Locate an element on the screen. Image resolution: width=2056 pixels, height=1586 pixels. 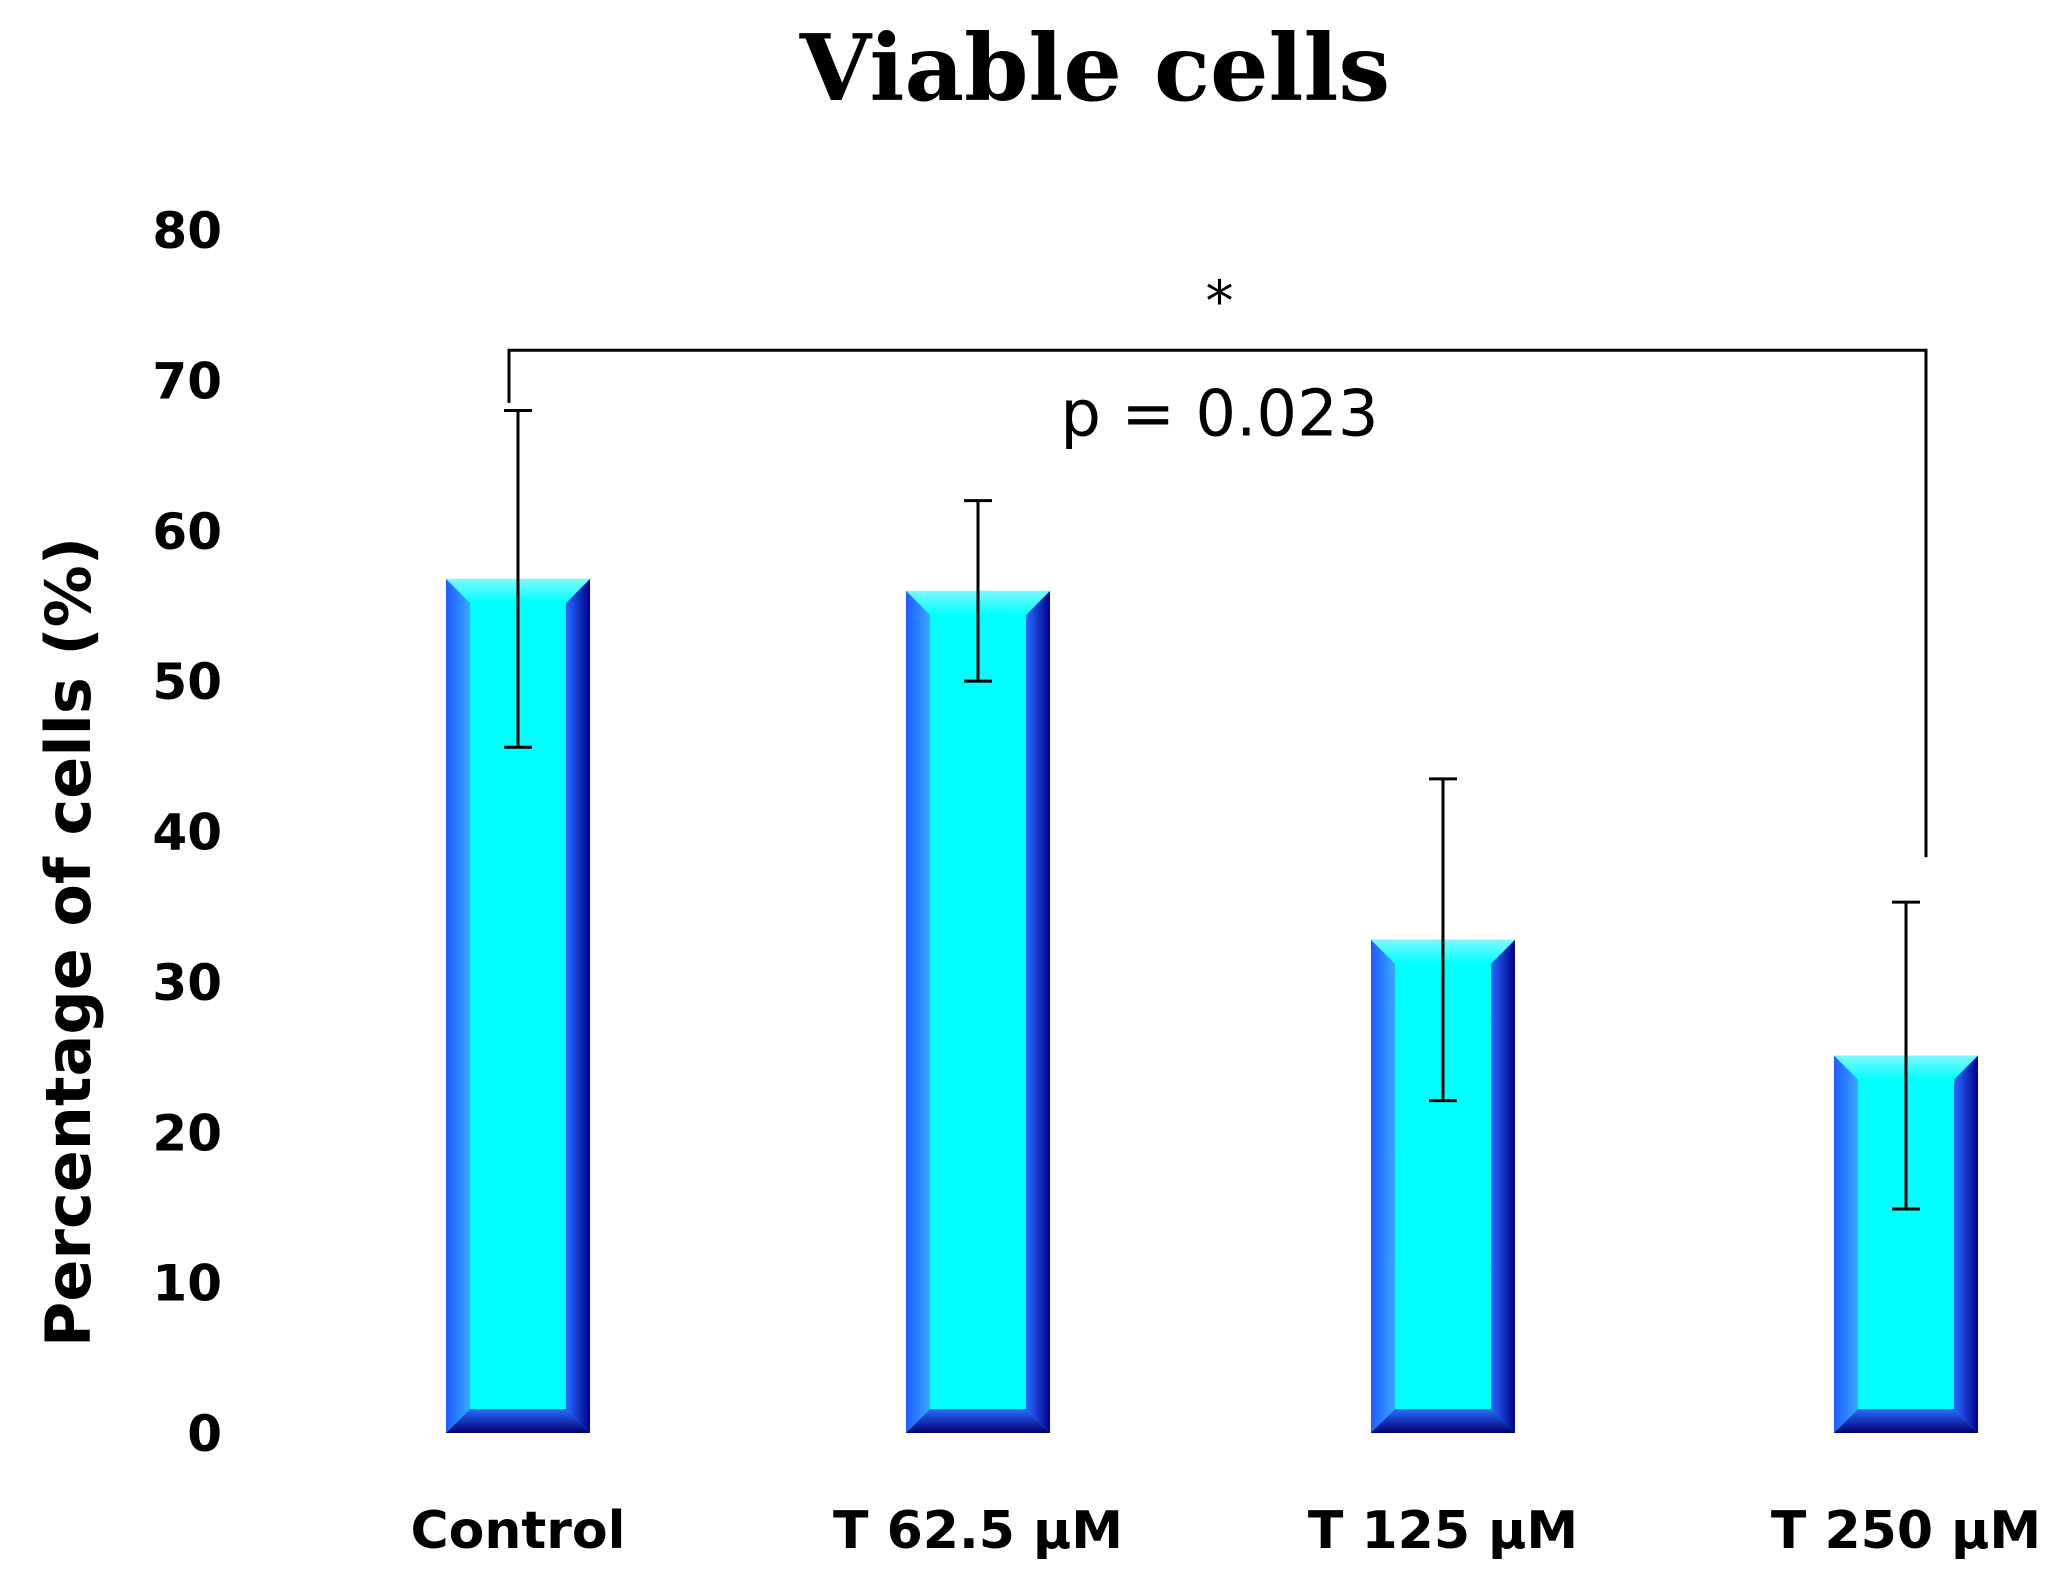
chart-title: Viable cells is located at coordinates (1094, 68).